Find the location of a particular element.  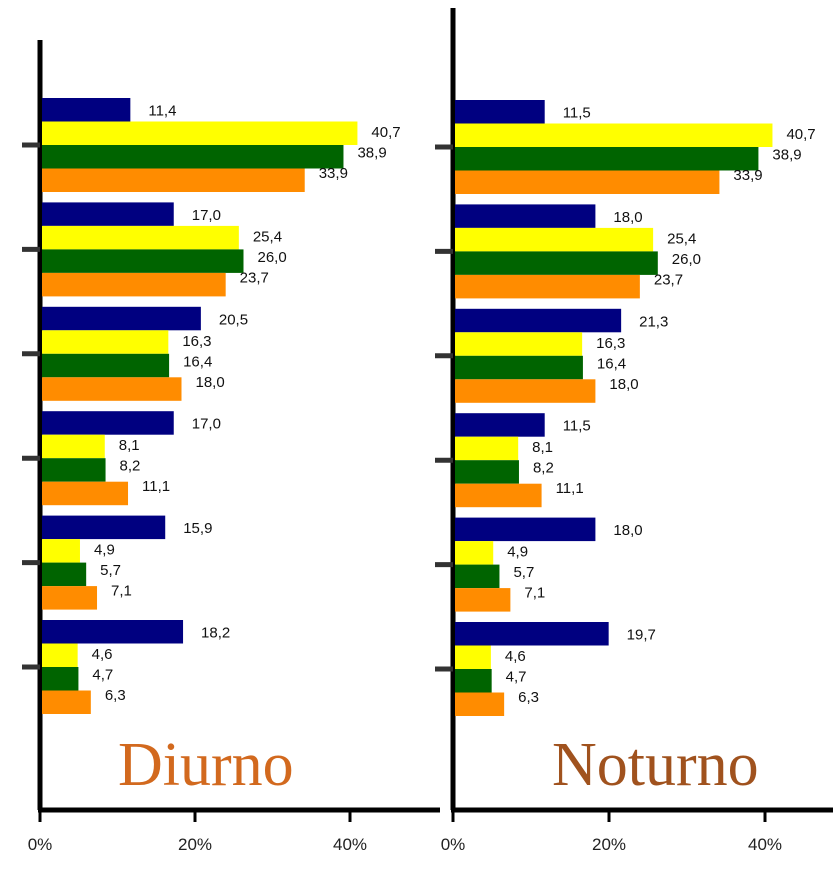

bar-value-label: 6,3 is located at coordinates (115, 695).